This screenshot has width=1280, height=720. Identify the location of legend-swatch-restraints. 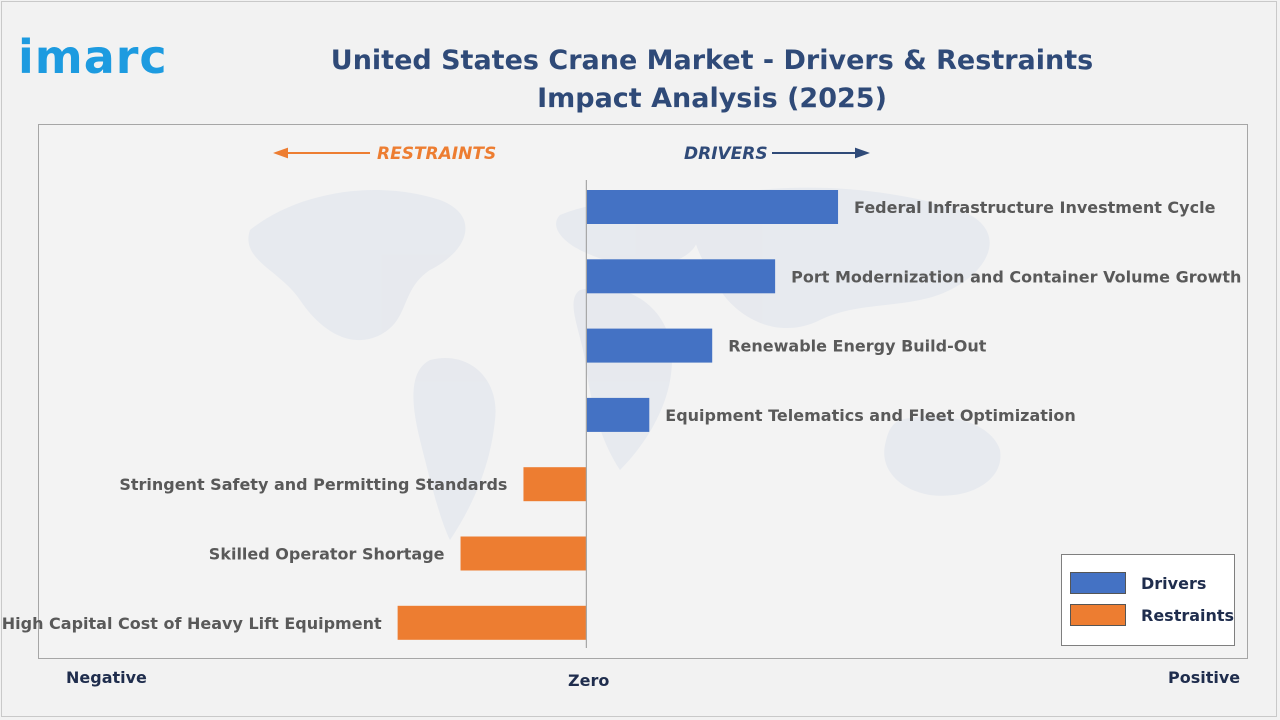
(1098, 615).